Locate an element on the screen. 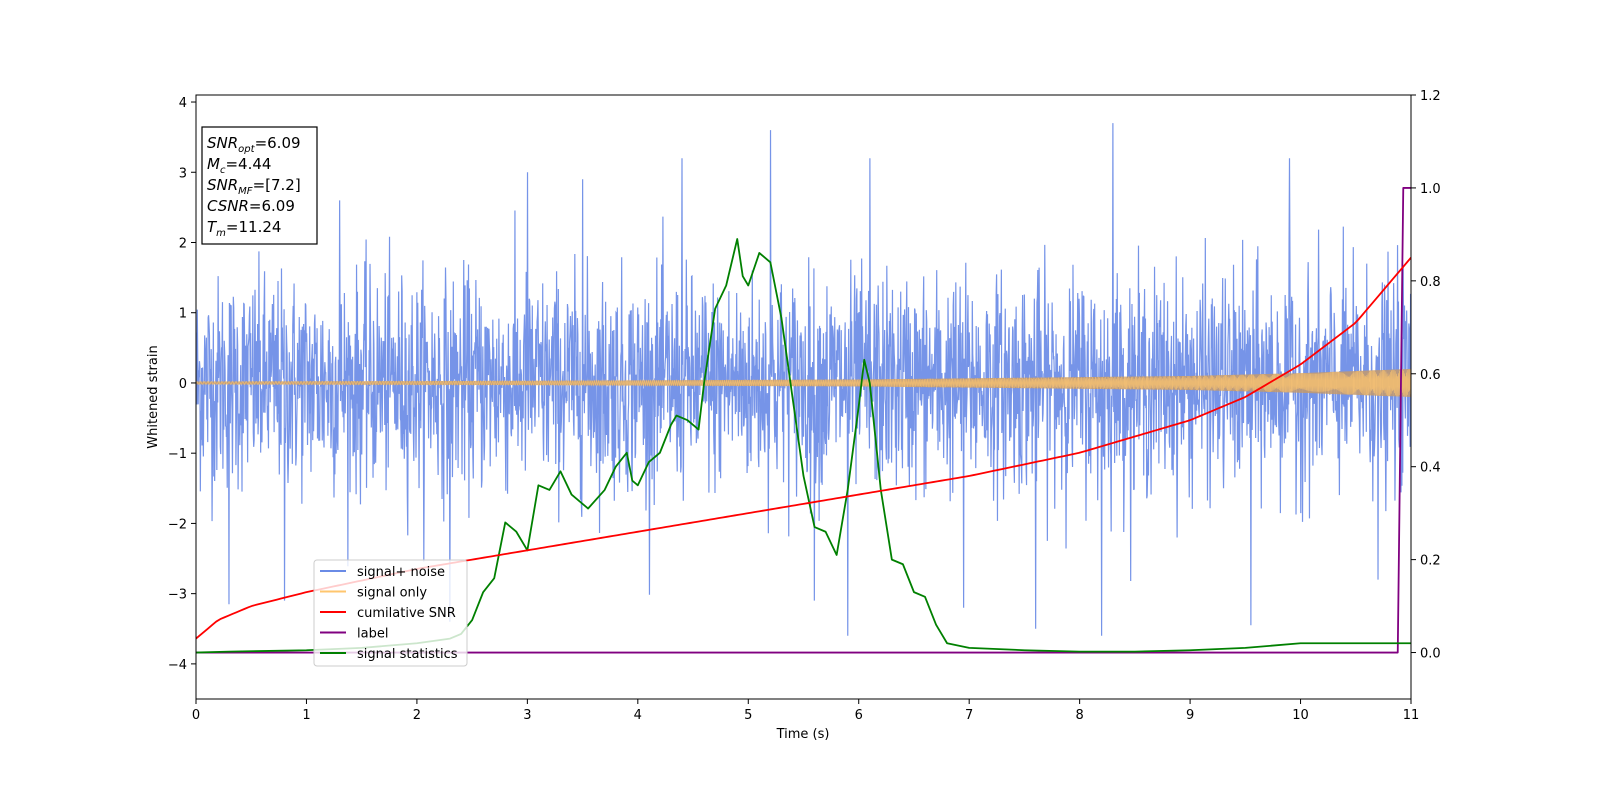 This screenshot has width=1600, height=804. legend-entry-label: signal statistics is located at coordinates (407, 654).